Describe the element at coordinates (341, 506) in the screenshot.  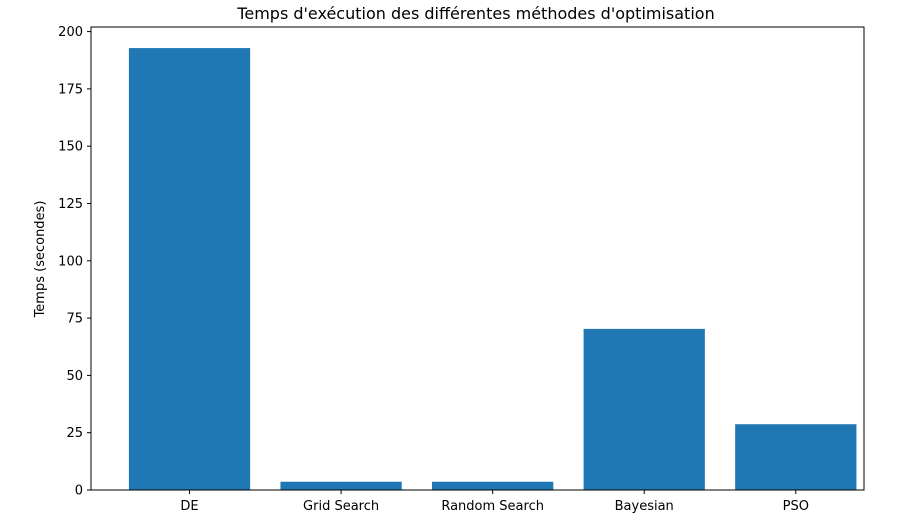
I see `x-tick-label: Grid Search` at that location.